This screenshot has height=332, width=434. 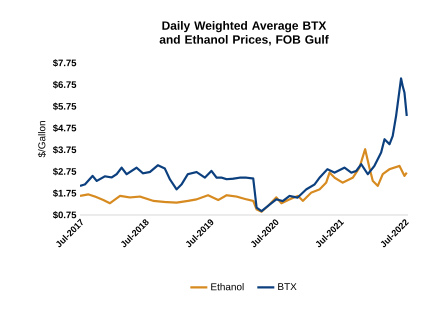 I want to click on y-tick-label: $2.75, so click(x=64, y=172).